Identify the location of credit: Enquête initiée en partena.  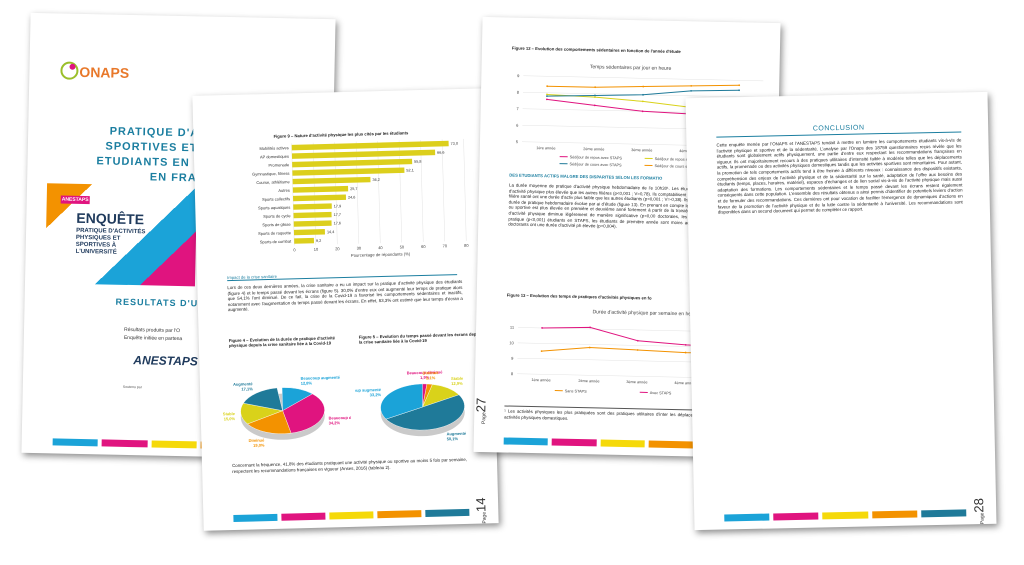
(153, 338).